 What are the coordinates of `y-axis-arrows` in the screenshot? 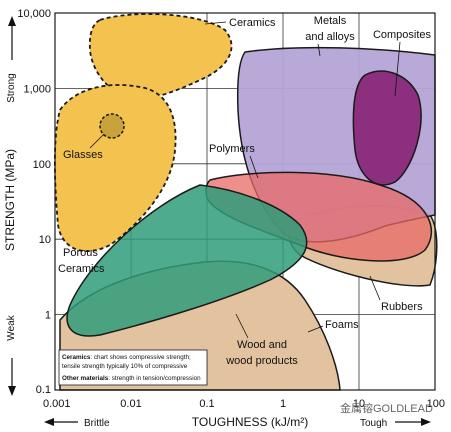 It's located at (12, 206).